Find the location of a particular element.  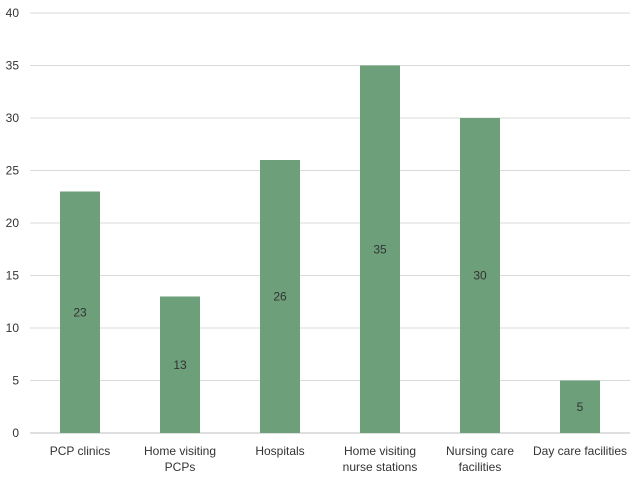

y-tick-label: 5 is located at coordinates (15, 381).